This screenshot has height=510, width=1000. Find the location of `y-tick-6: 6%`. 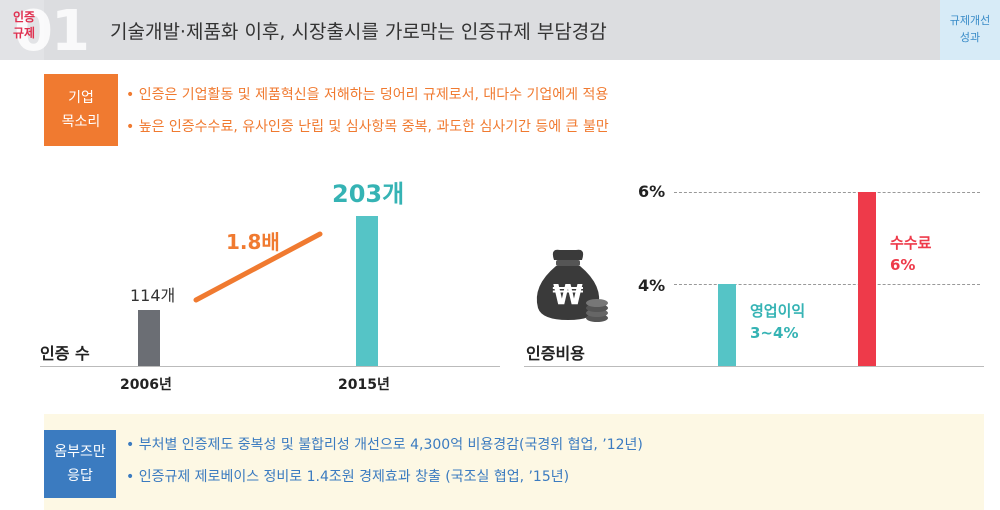

y-tick-6: 6% is located at coordinates (652, 191).